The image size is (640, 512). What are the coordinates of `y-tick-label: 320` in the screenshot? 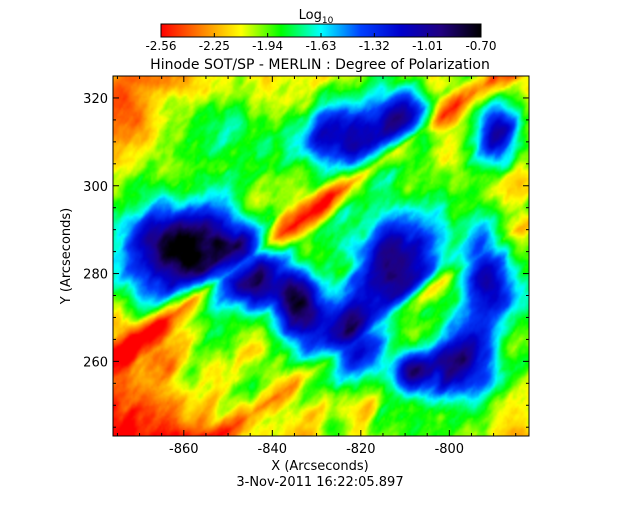 It's located at (95, 99).